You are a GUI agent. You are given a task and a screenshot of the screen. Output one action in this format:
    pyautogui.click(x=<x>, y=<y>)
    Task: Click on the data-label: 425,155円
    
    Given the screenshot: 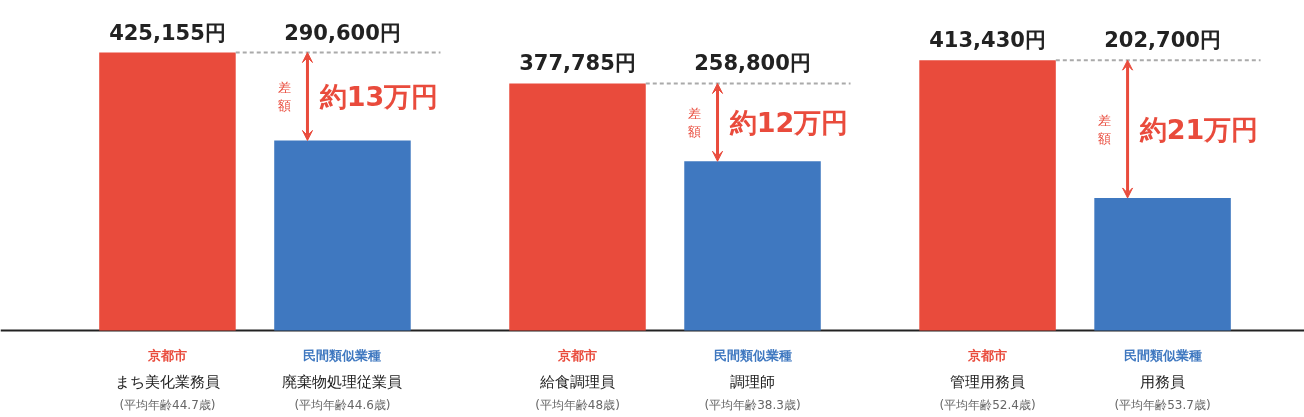 What is the action you would take?
    pyautogui.click(x=167, y=32)
    